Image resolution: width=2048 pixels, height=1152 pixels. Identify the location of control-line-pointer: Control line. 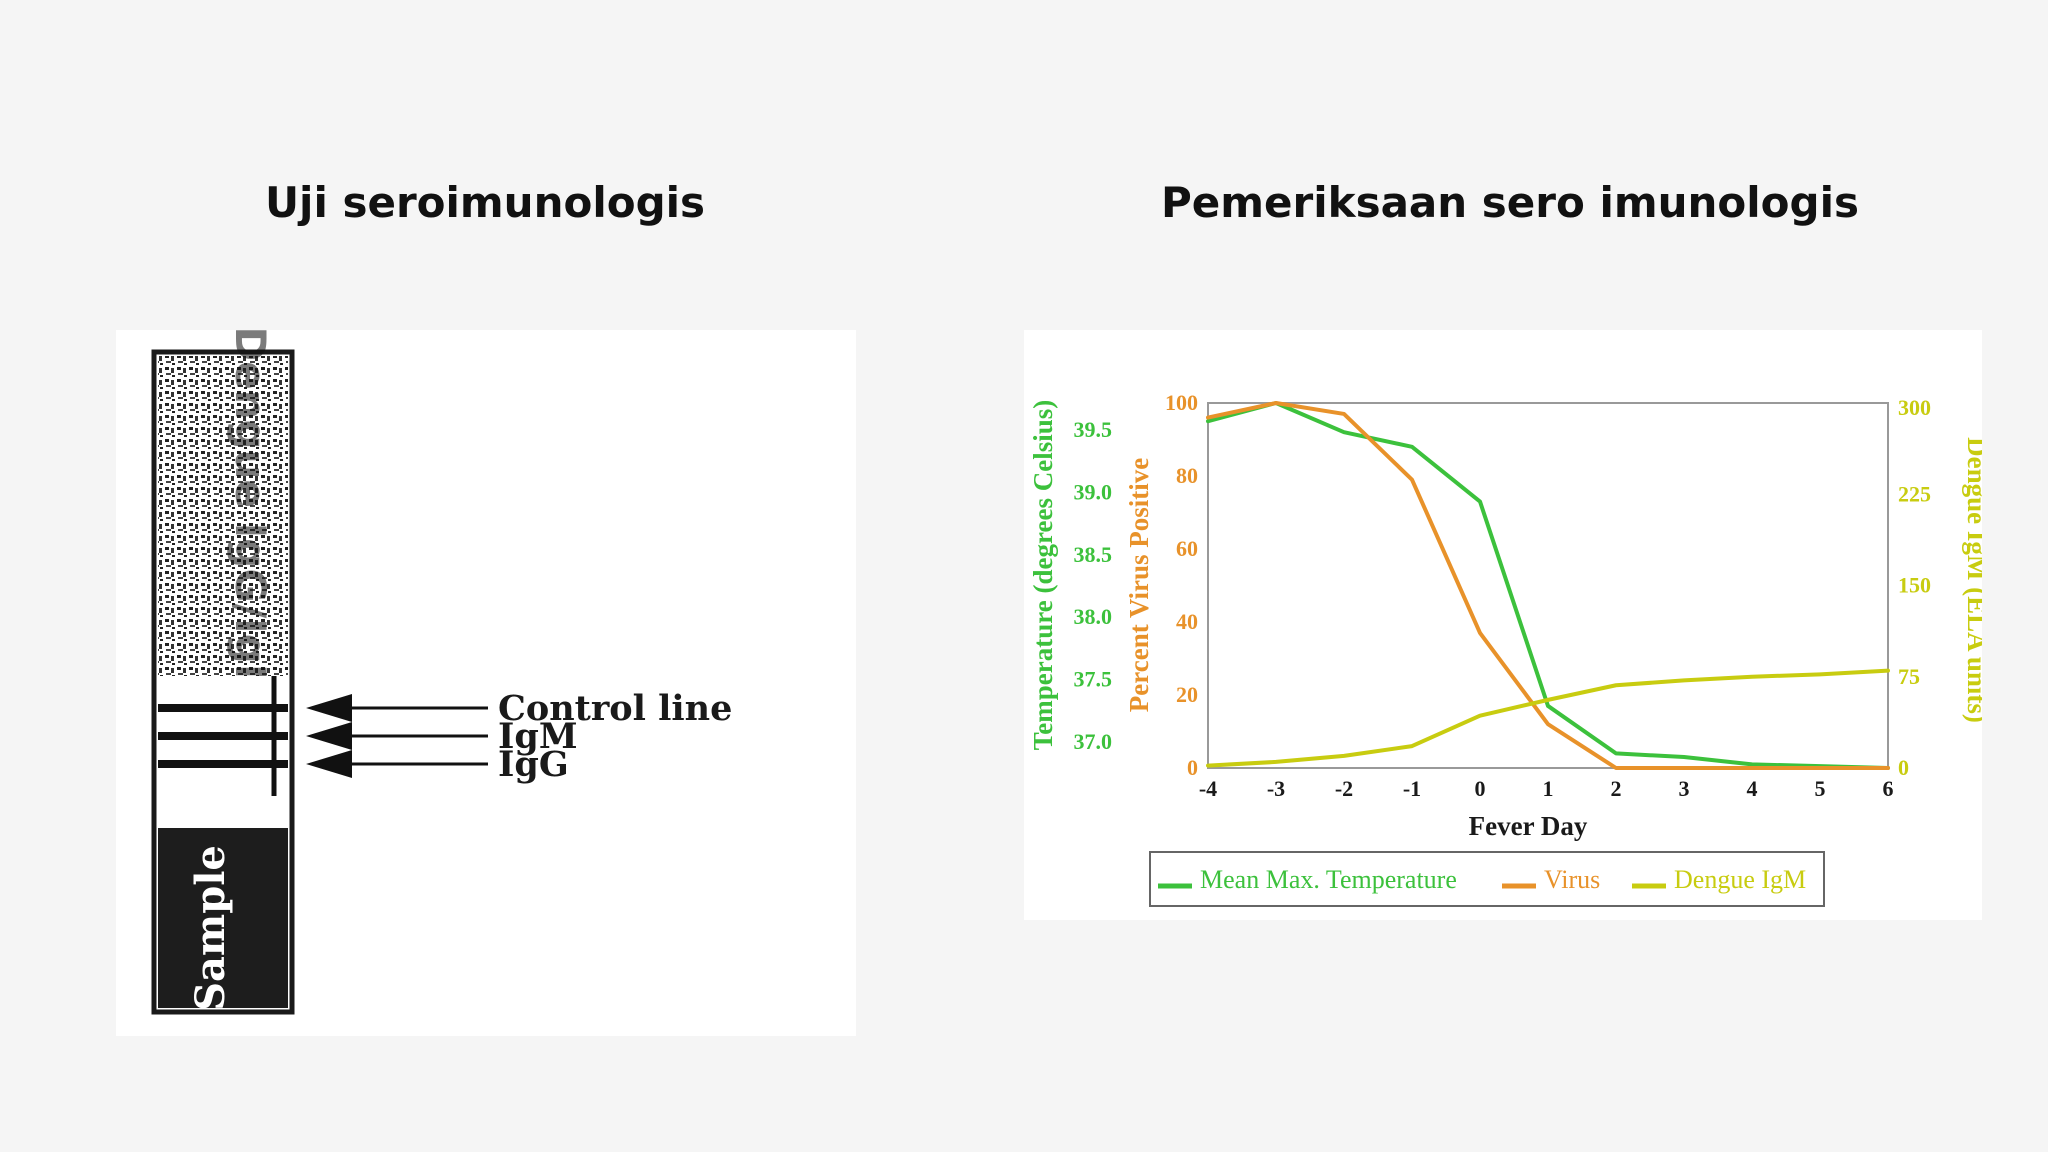
(519, 708).